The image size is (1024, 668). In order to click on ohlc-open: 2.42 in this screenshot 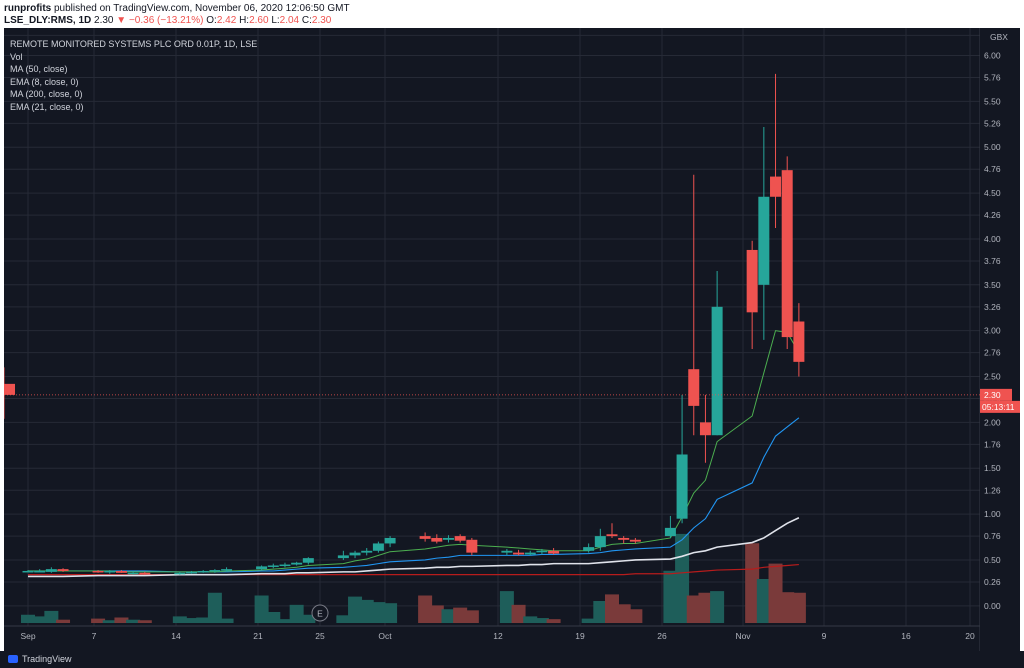, I will do `click(226, 20)`.